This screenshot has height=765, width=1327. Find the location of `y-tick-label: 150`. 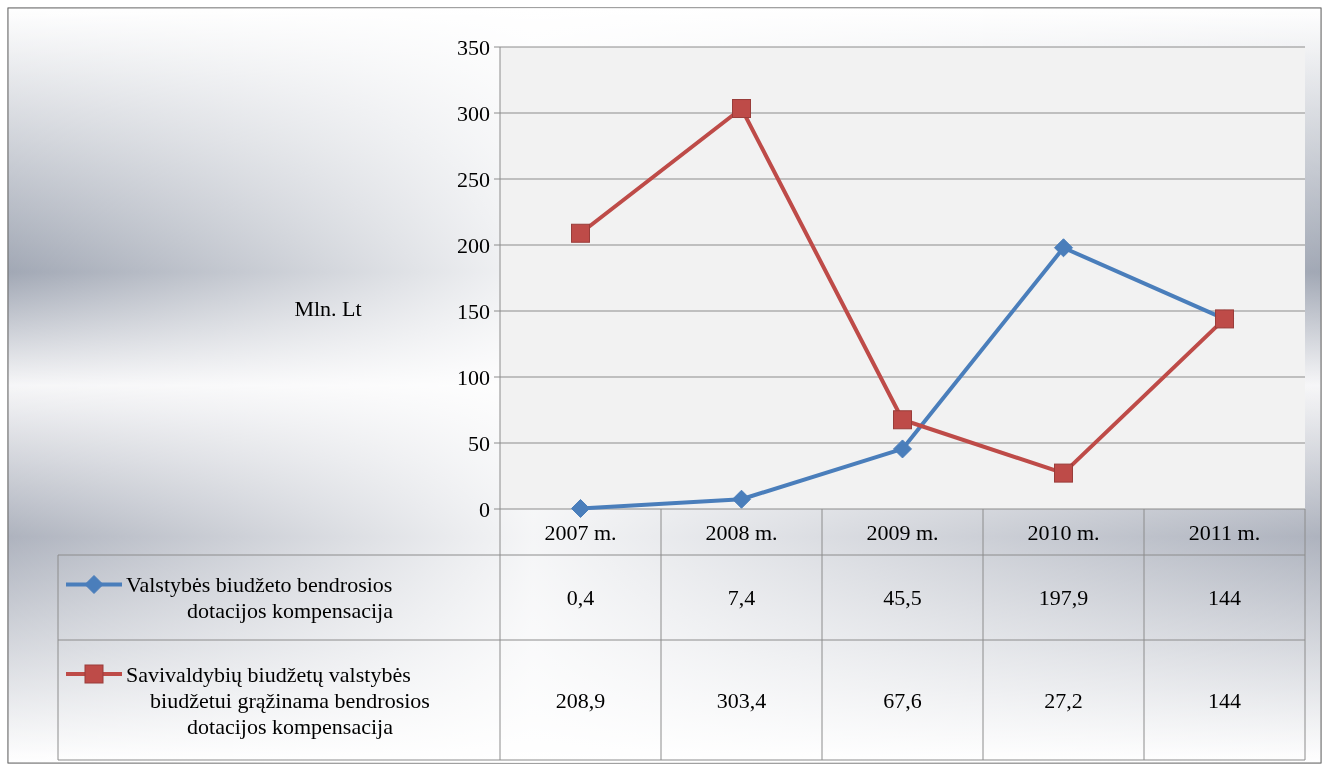

y-tick-label: 150 is located at coordinates (473, 311).